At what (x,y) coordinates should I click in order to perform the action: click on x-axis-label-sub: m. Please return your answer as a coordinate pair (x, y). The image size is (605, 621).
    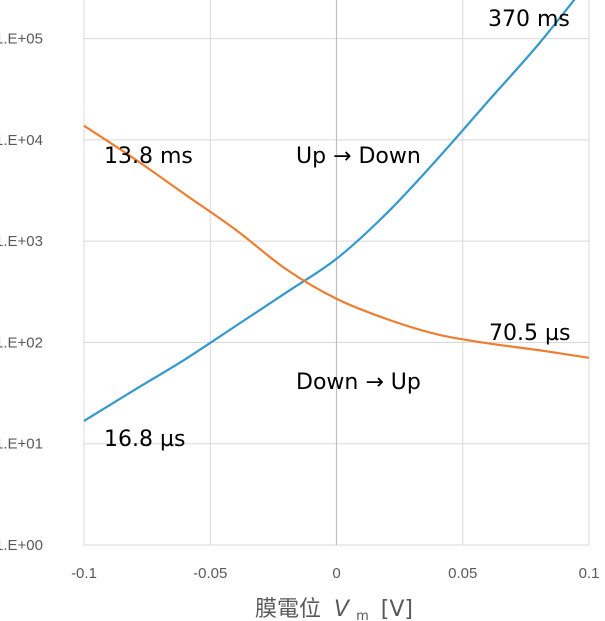
    Looking at the image, I should click on (362, 615).